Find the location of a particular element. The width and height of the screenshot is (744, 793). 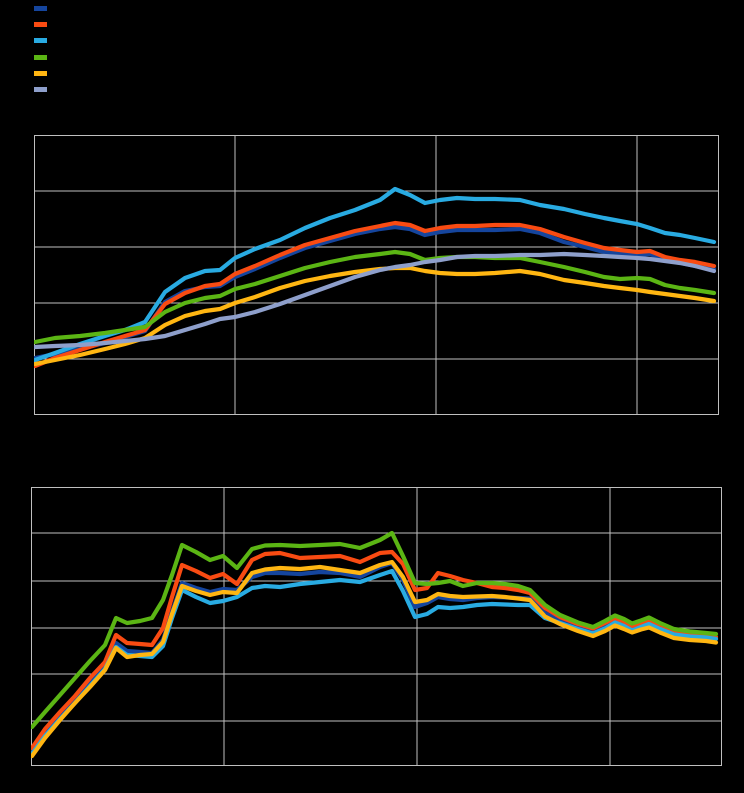

series-green-line is located at coordinates (375, 297).